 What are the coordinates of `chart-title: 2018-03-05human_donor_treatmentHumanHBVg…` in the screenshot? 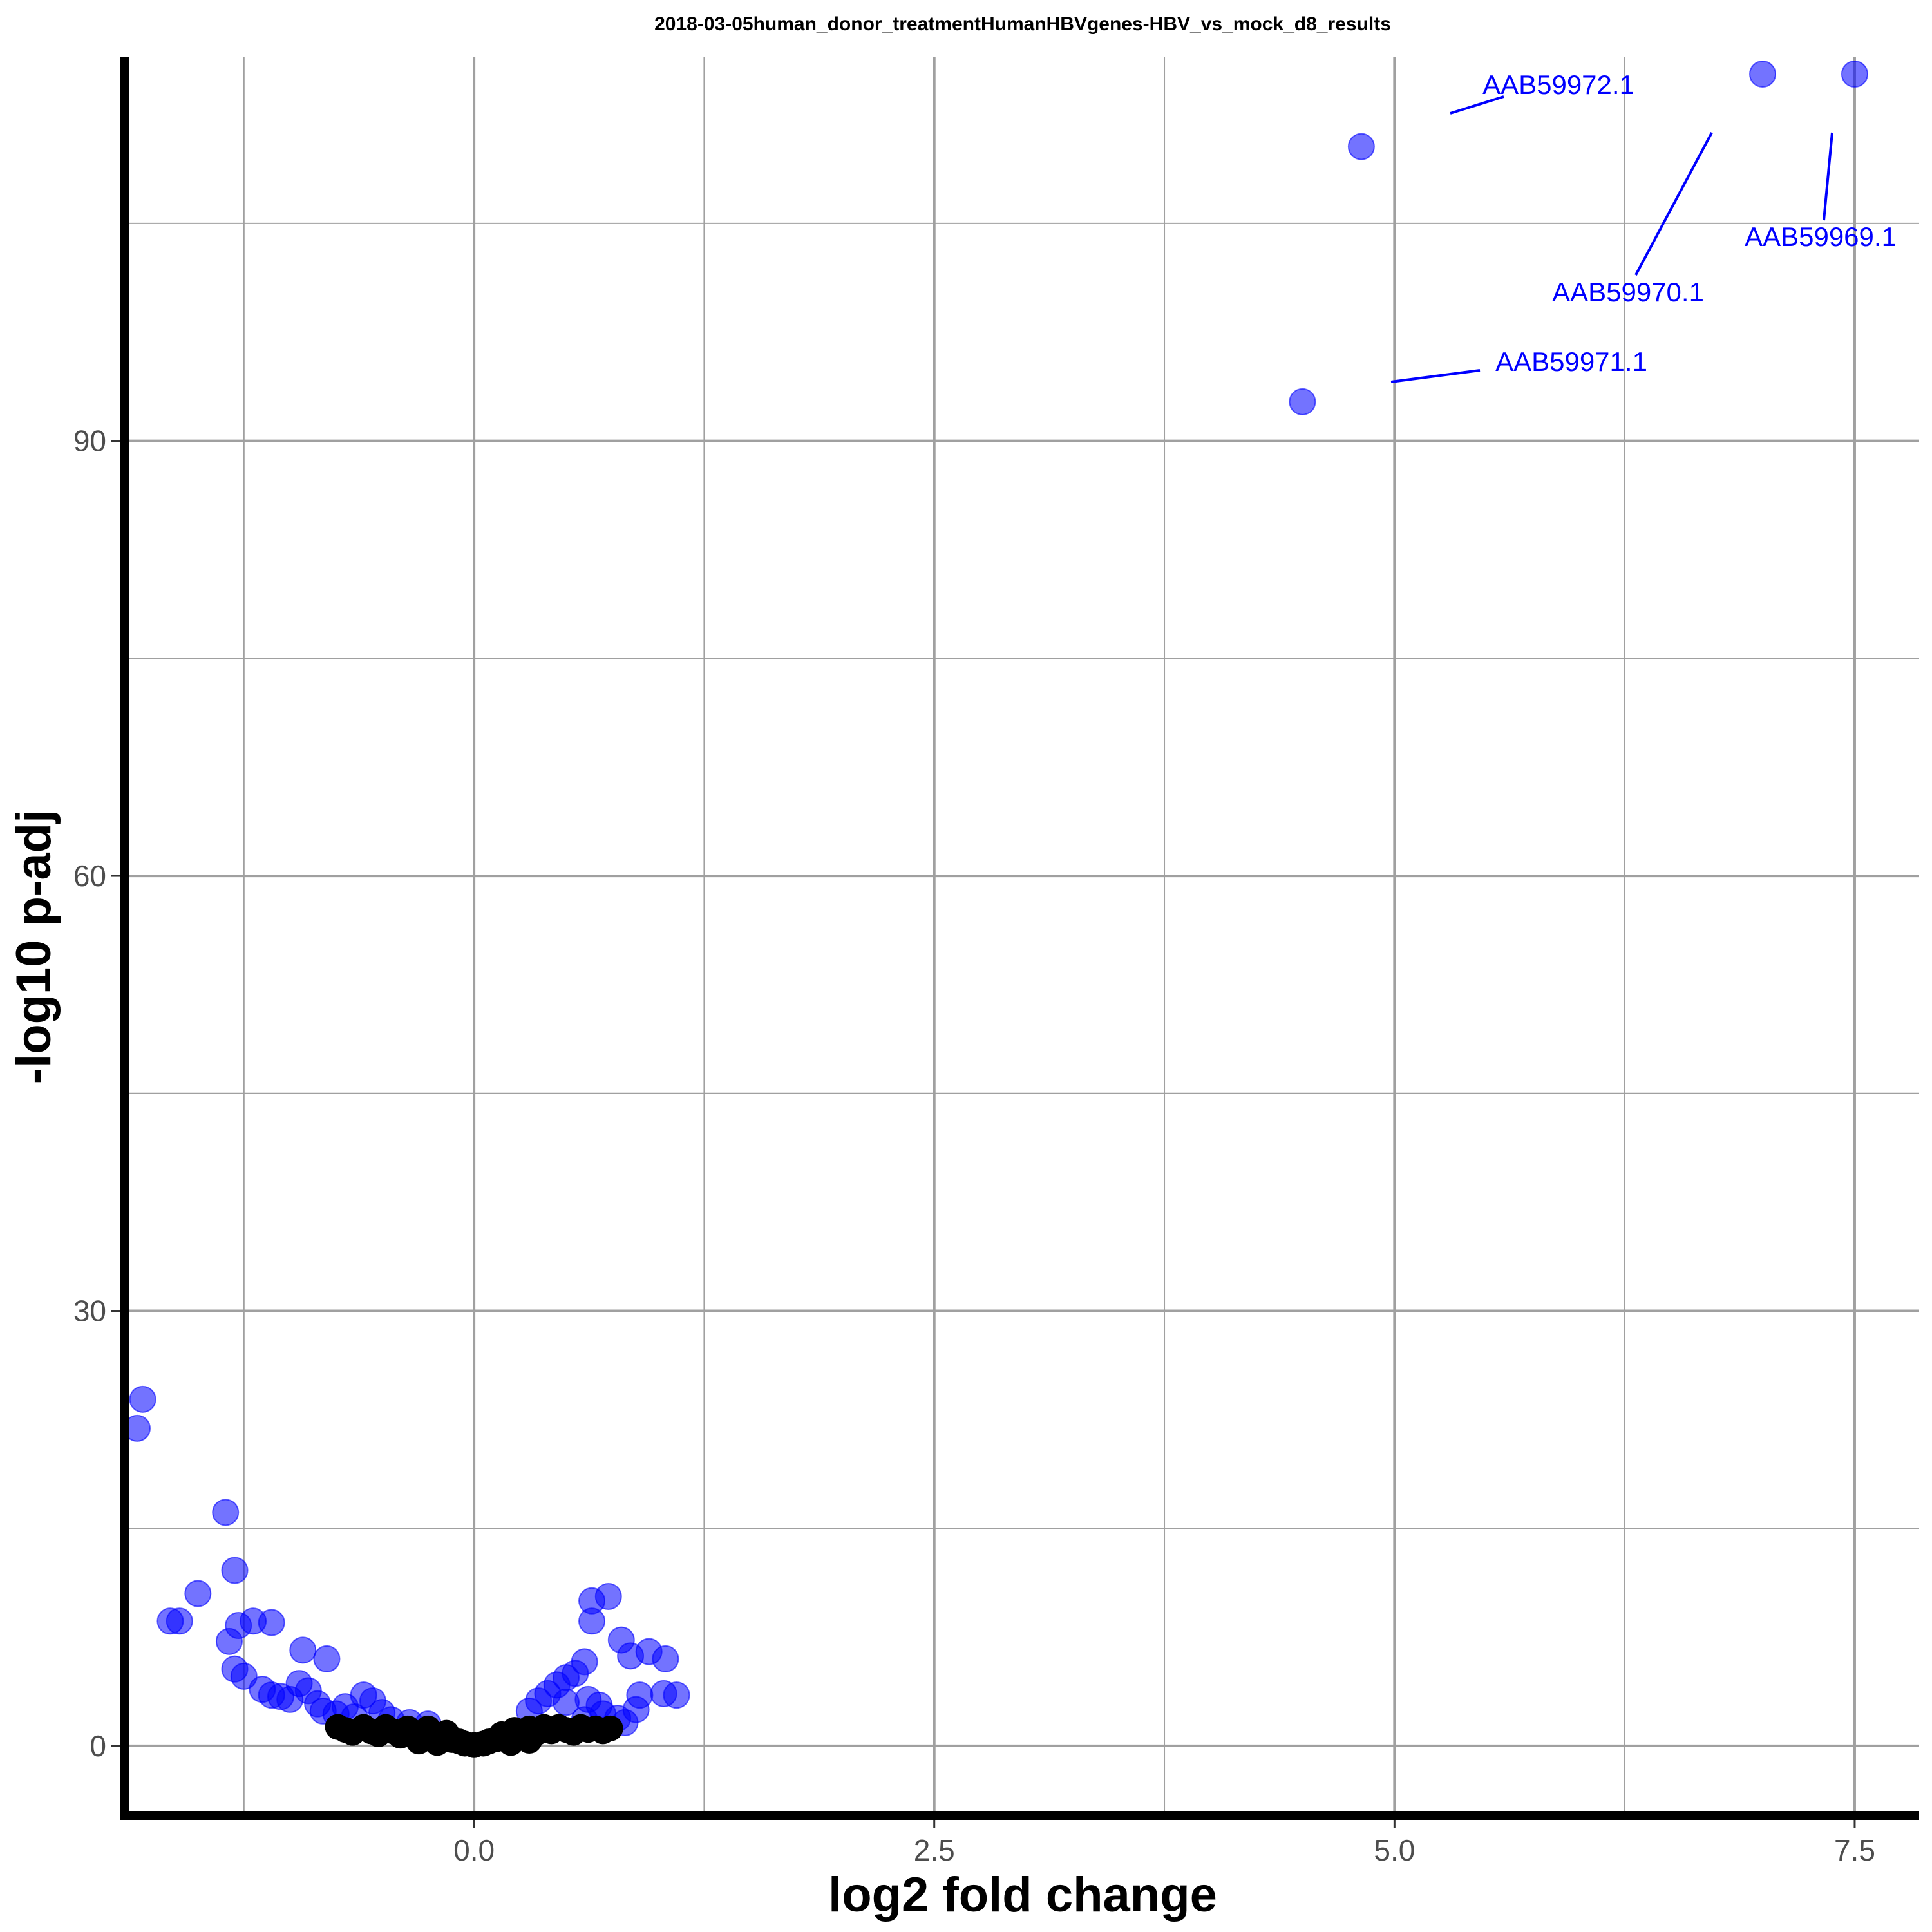 It's located at (1022, 24).